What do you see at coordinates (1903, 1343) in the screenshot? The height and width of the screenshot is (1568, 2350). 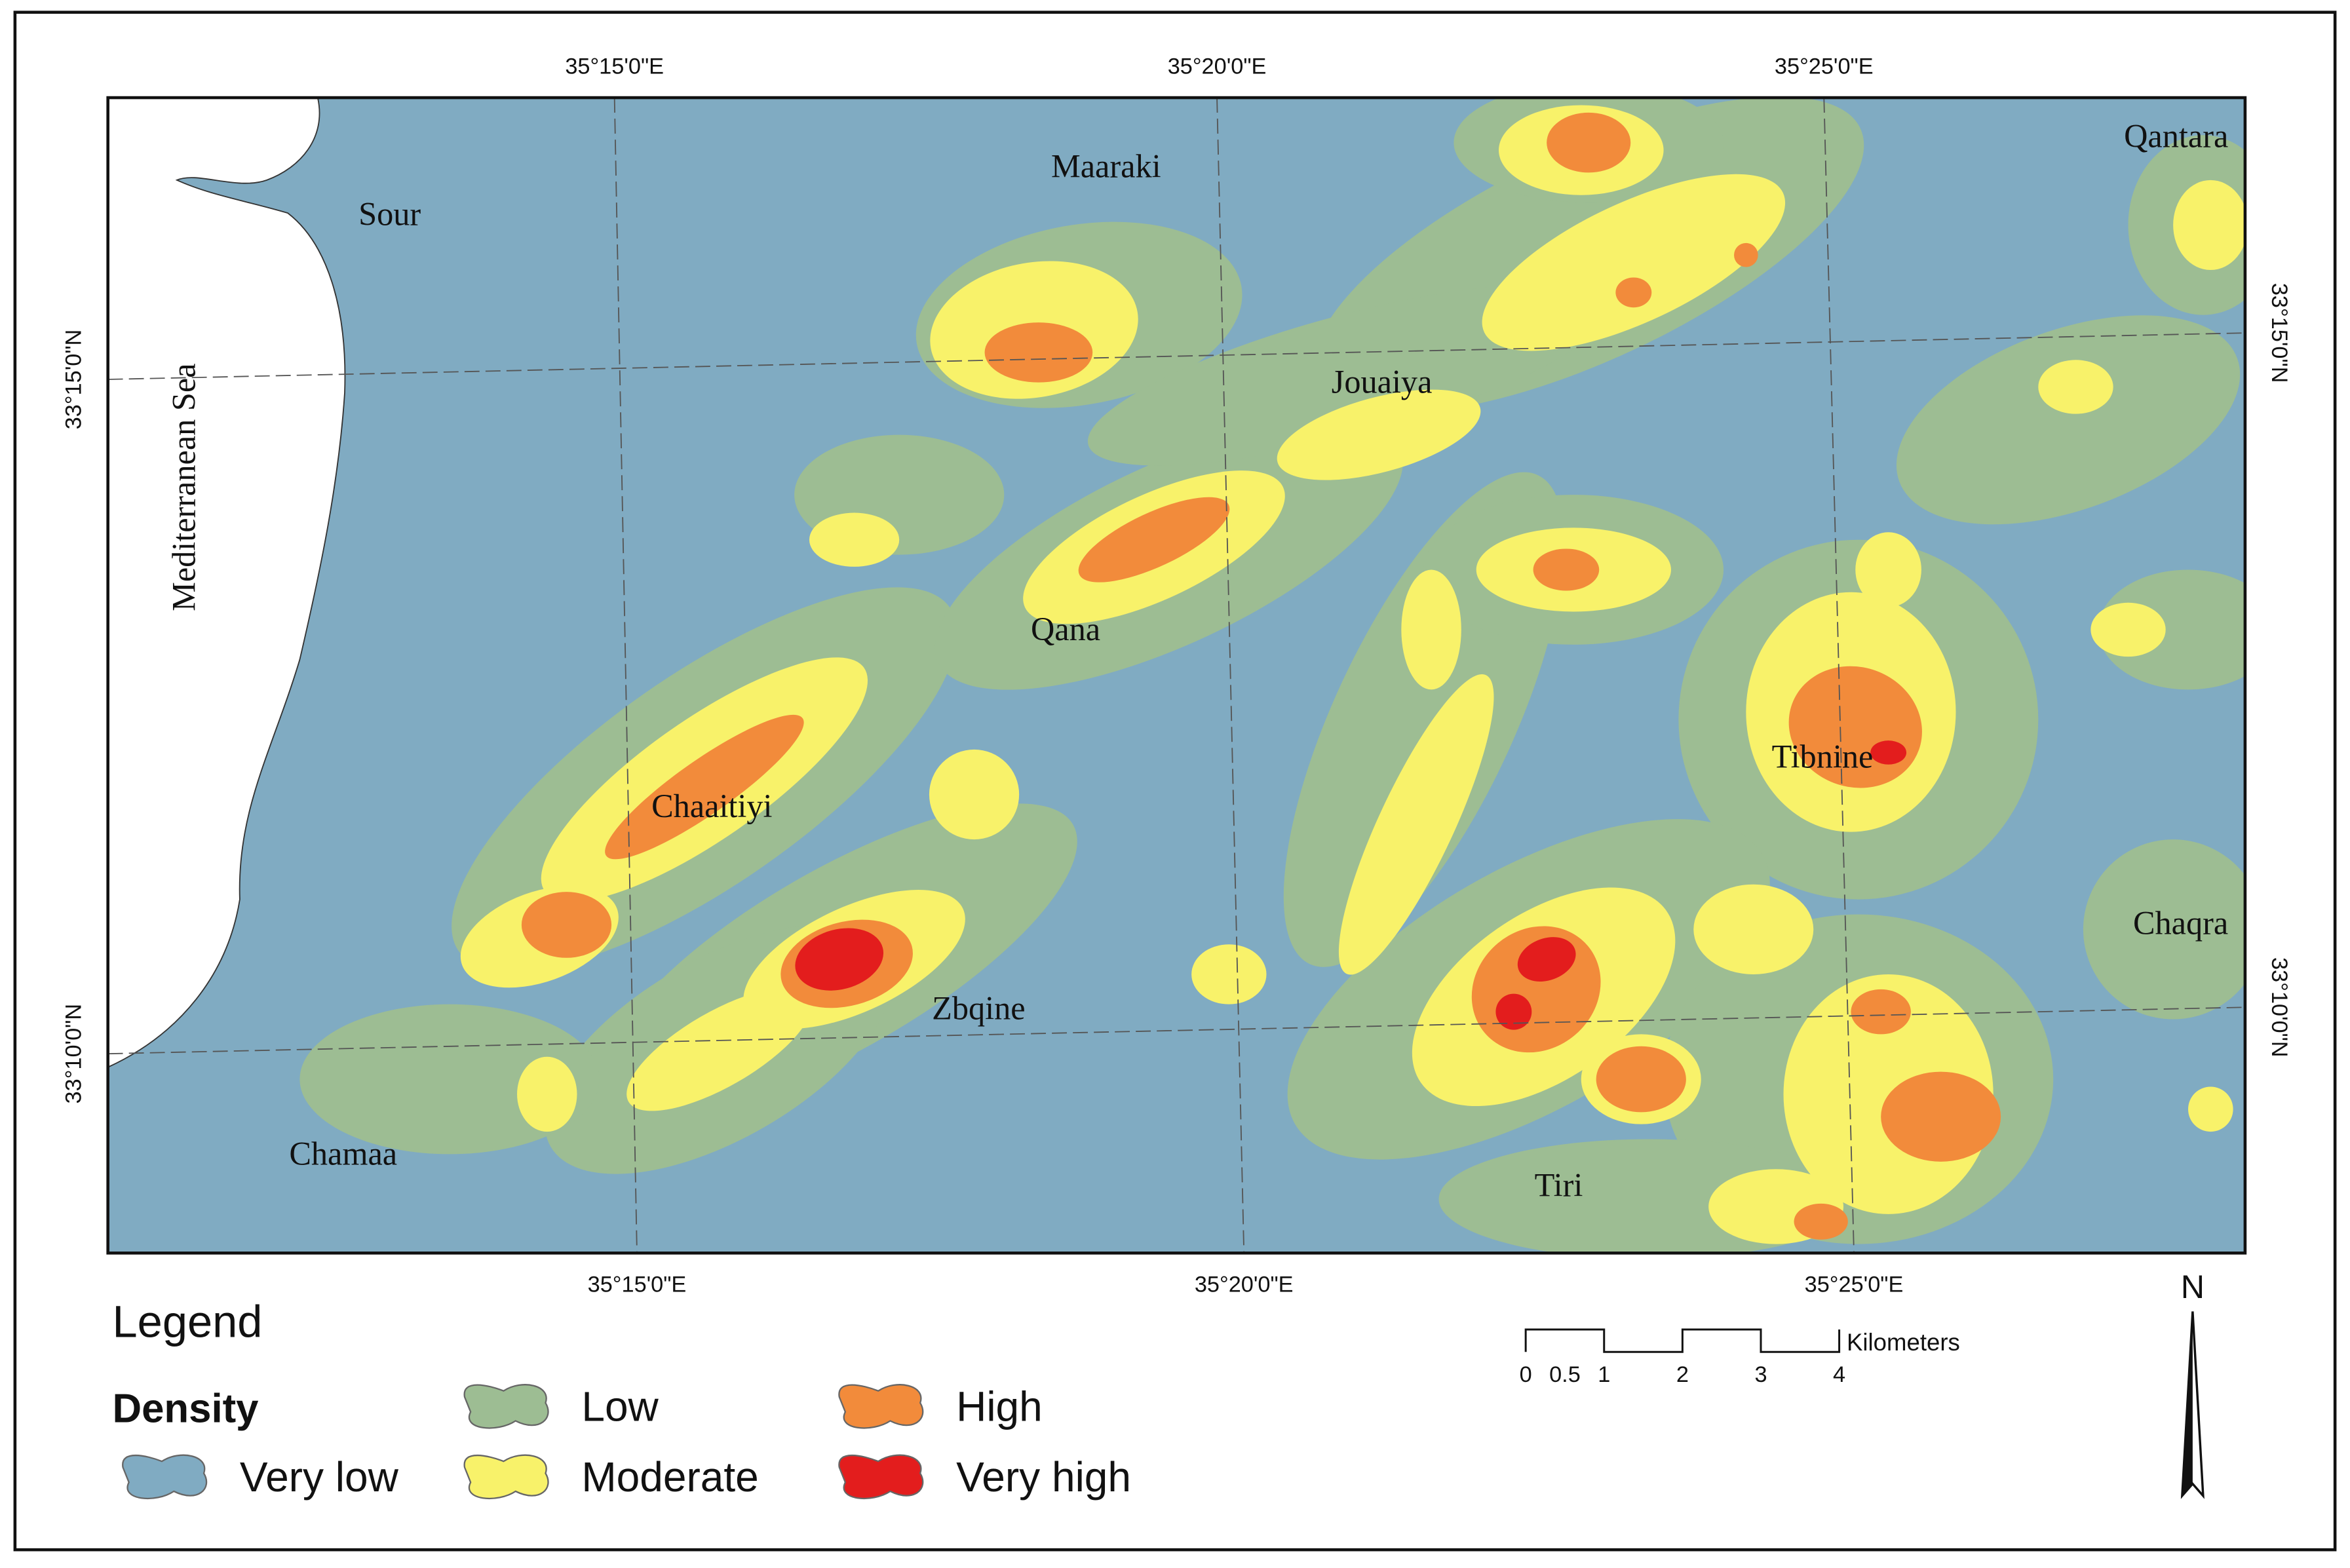 I see `scale-unit: Kilometers` at bounding box center [1903, 1343].